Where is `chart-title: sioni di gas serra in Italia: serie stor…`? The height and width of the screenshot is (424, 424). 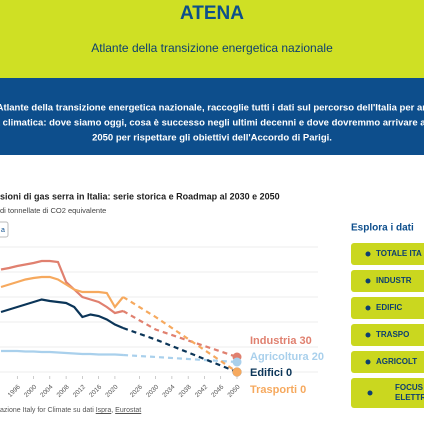 chart-title: sioni di gas serra in Italia: serie stor… is located at coordinates (140, 196).